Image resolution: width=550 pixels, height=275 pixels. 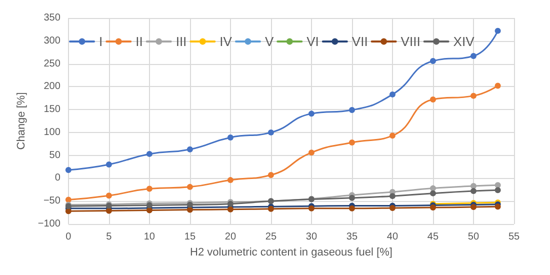 What do you see at coordinates (230, 237) in the screenshot?
I see `x-tick-label: 20` at bounding box center [230, 237].